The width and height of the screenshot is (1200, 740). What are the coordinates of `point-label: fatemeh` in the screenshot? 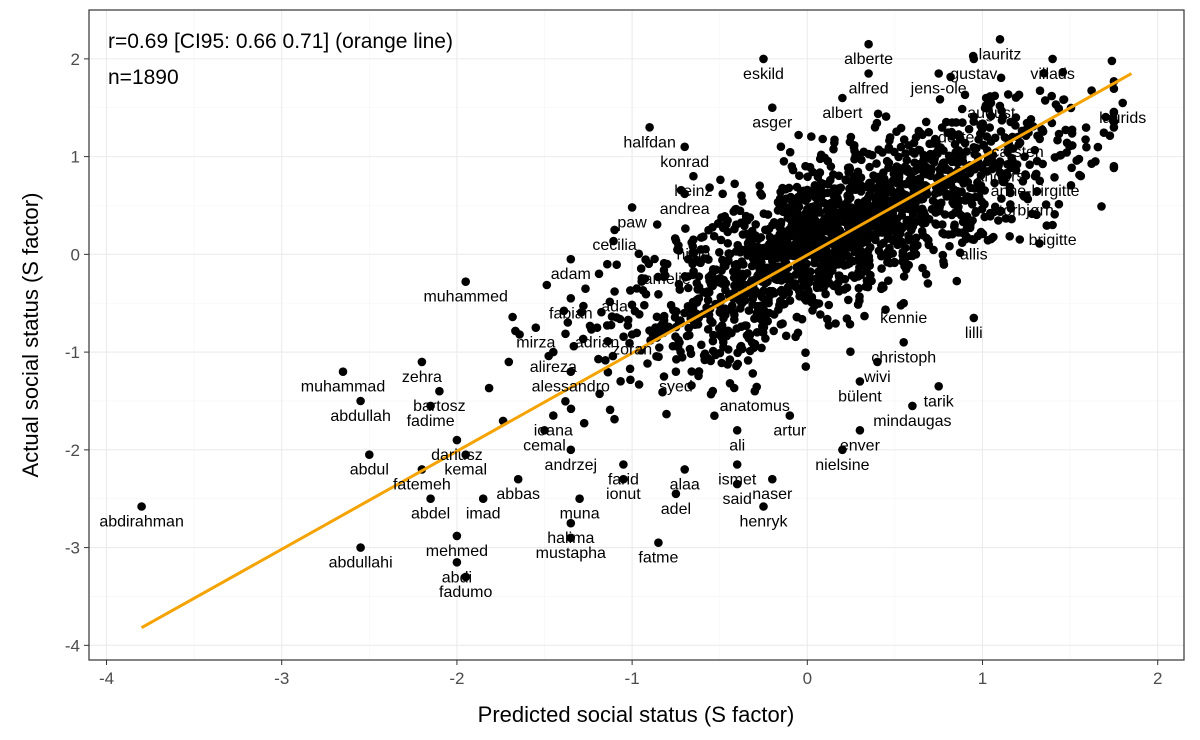 It's located at (422, 484).